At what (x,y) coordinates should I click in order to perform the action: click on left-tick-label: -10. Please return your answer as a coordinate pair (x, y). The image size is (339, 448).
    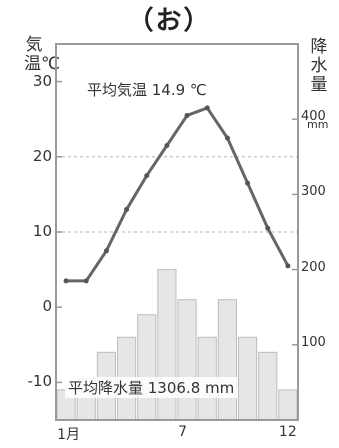
    Looking at the image, I should click on (40, 381).